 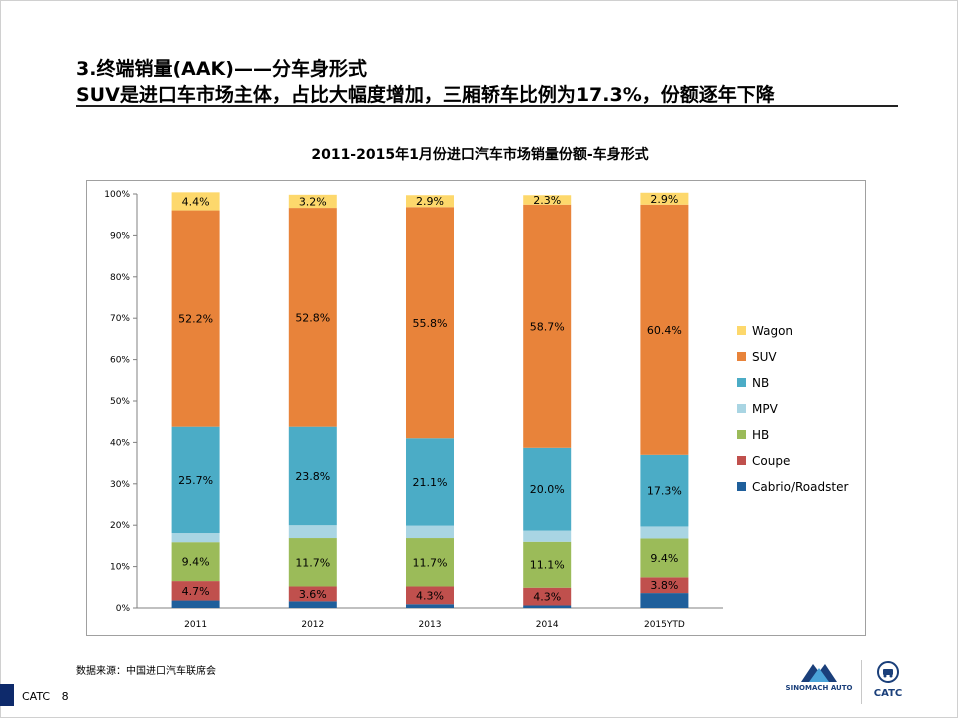 I want to click on data-label-hb: 11.1%, so click(x=547, y=565).